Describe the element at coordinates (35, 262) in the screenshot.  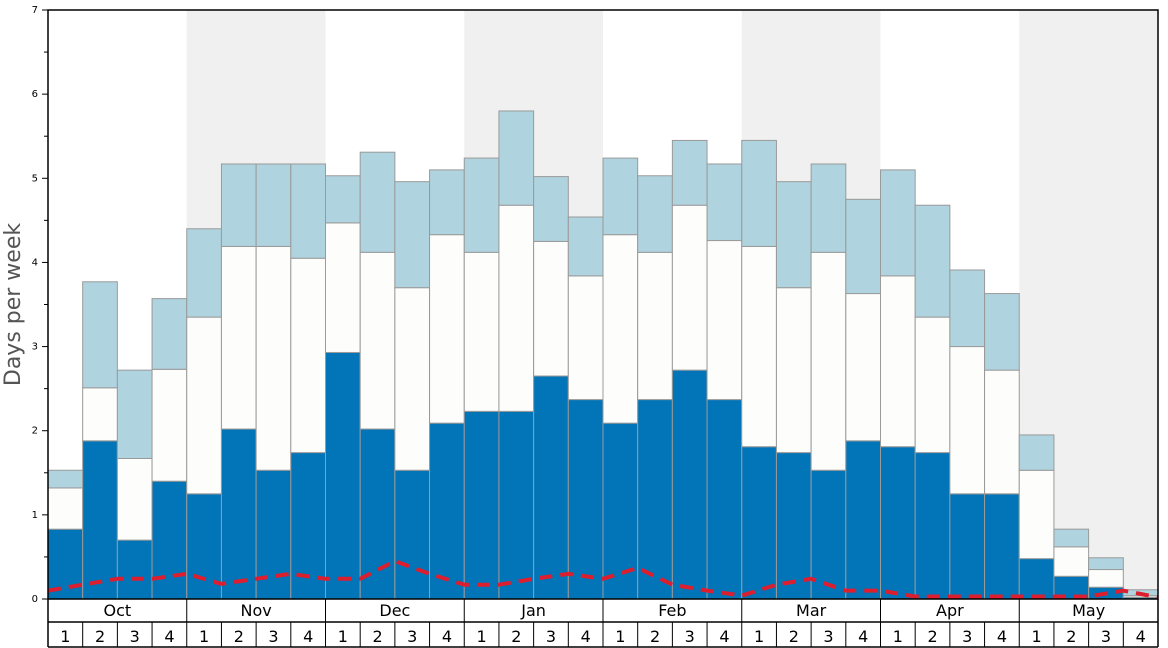
I see `ytick-label: 4` at that location.